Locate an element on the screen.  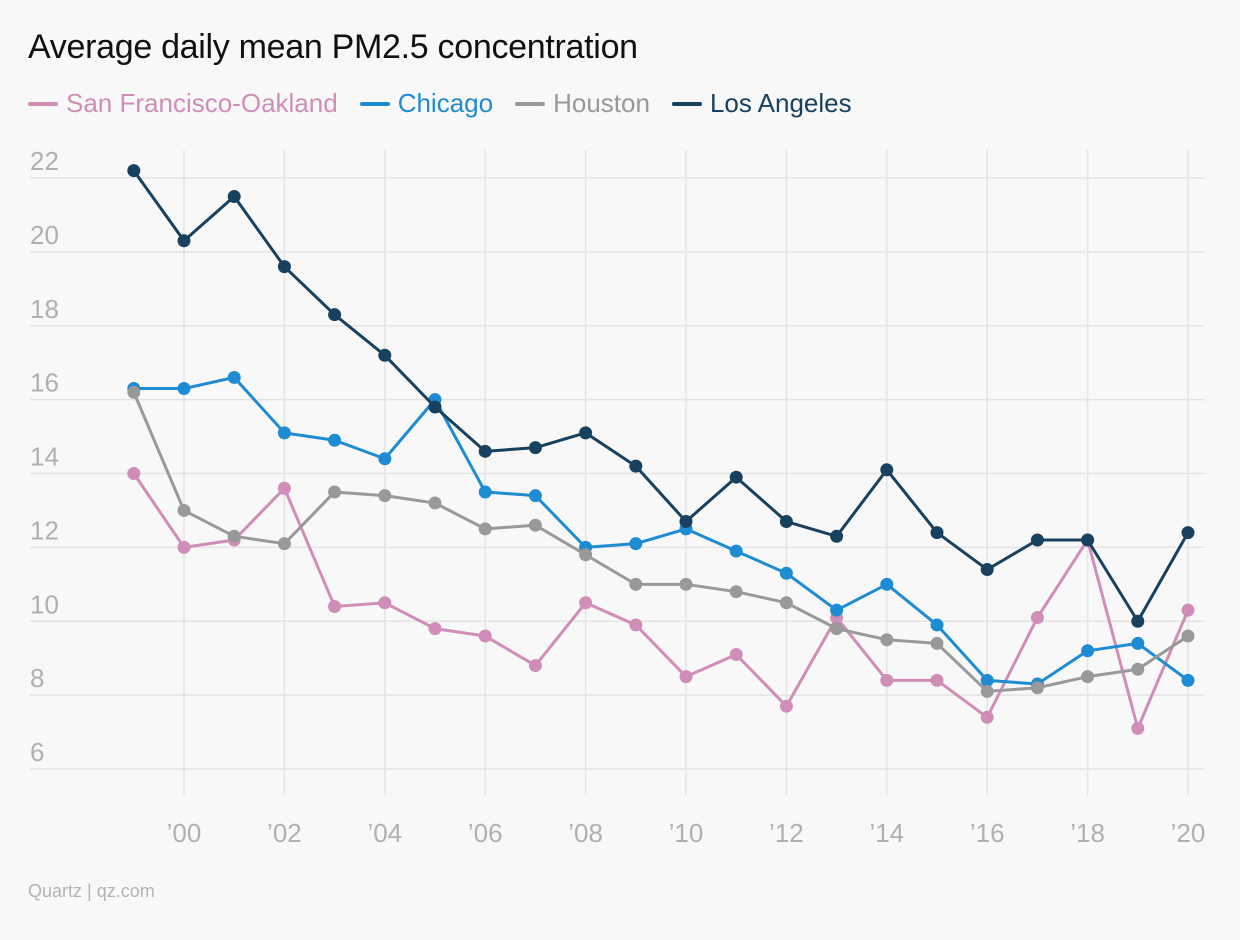
y-tick-label: 8 is located at coordinates (37, 678).